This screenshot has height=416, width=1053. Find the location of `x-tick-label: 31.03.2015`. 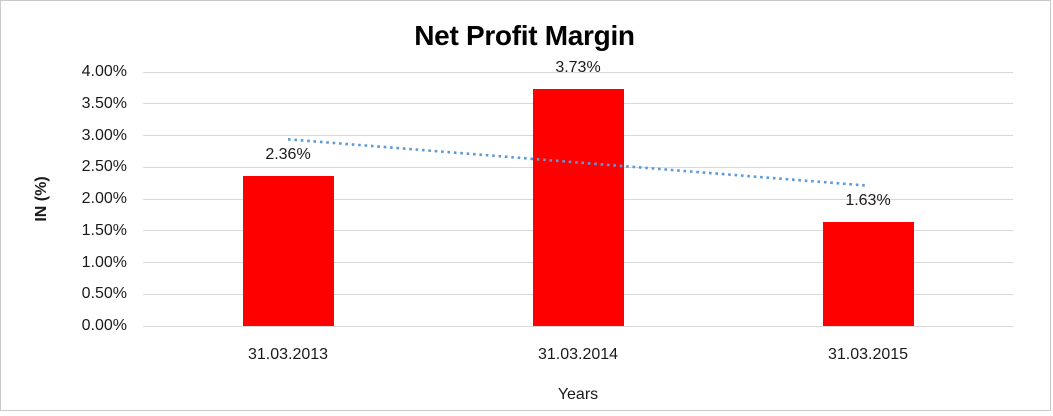

x-tick-label: 31.03.2015 is located at coordinates (868, 354).